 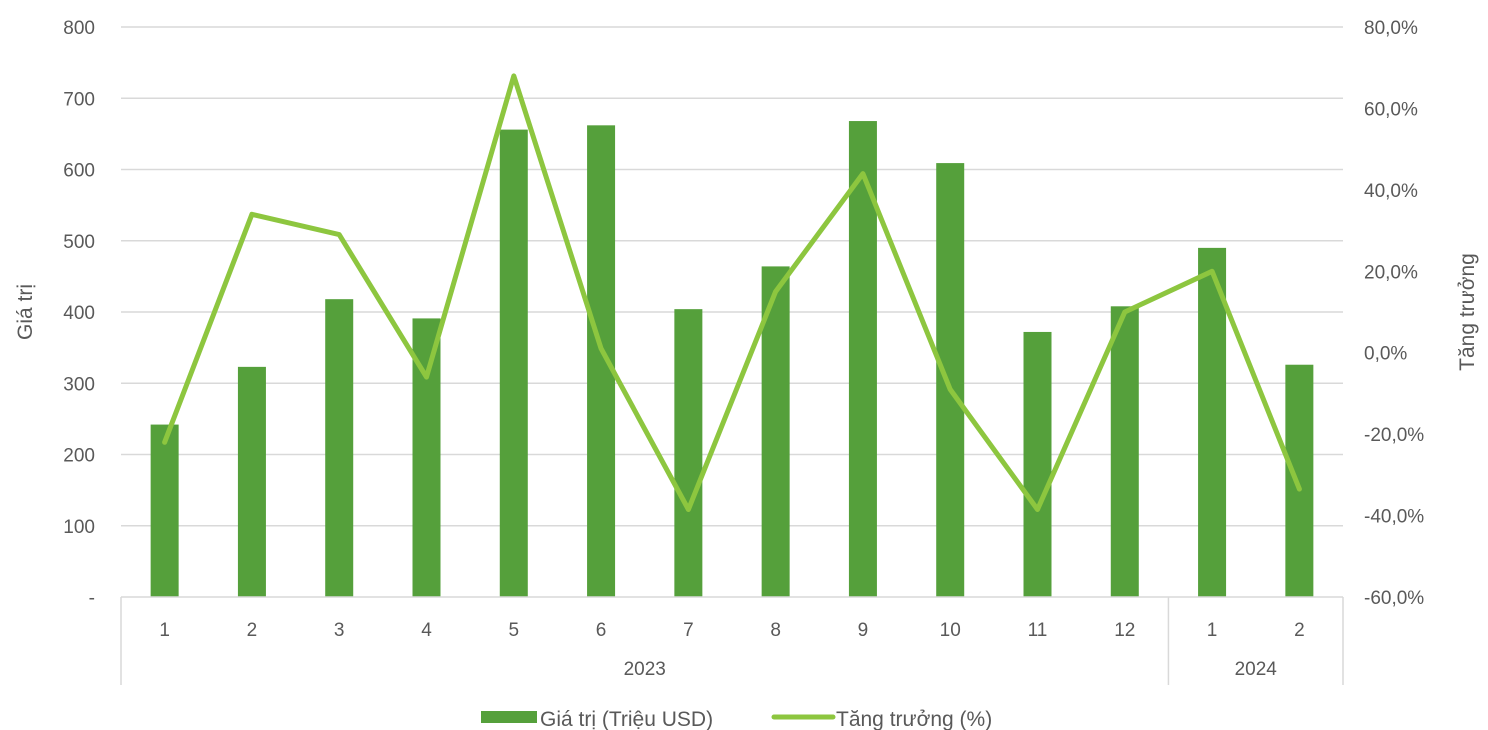 I want to click on y-right-tick-label: -60,0%, so click(x=1394, y=598).